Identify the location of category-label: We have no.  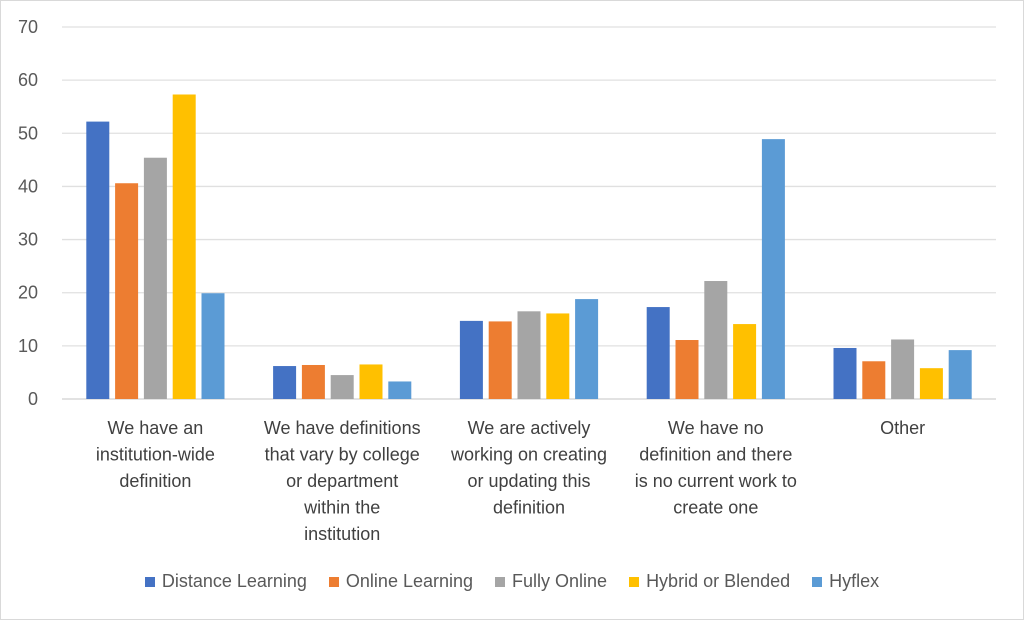
(716, 428).